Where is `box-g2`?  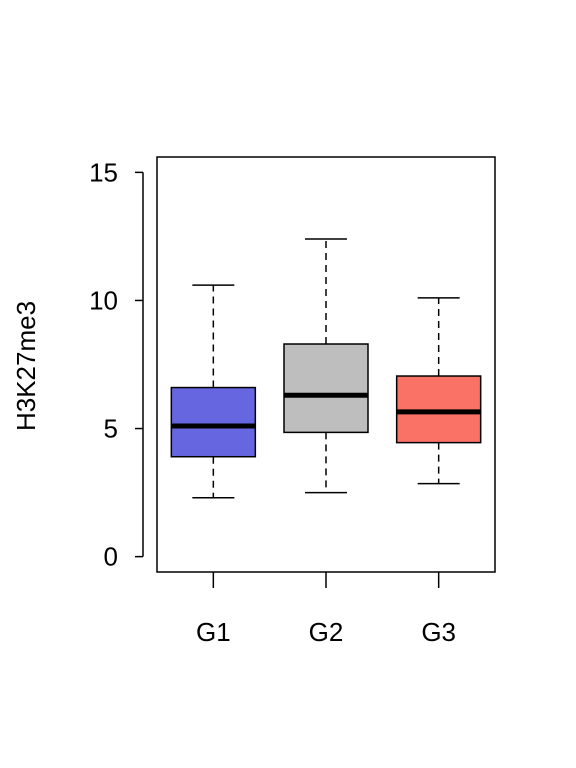
box-g2 is located at coordinates (326, 366).